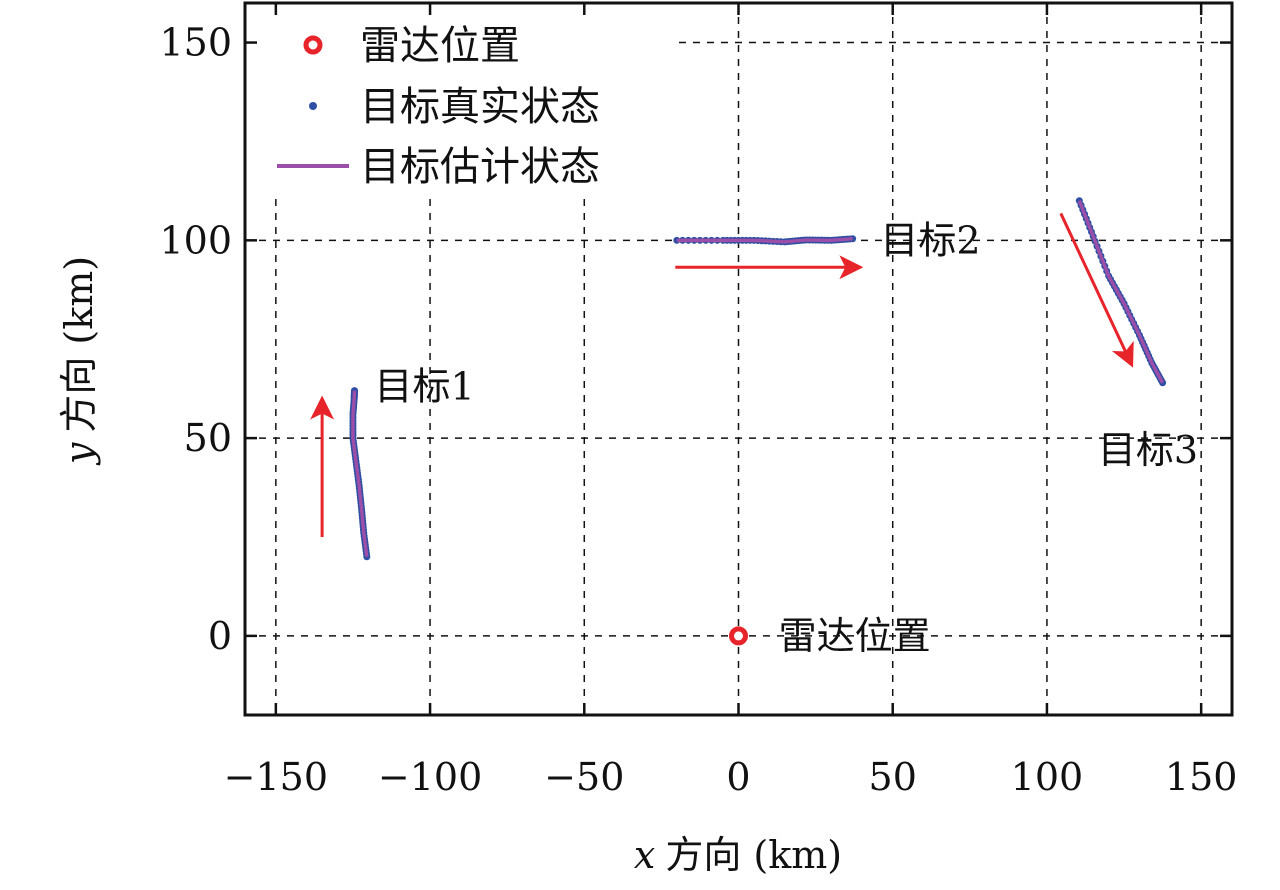 The width and height of the screenshot is (1280, 890). I want to click on y-axis-var: y, so click(79, 454).